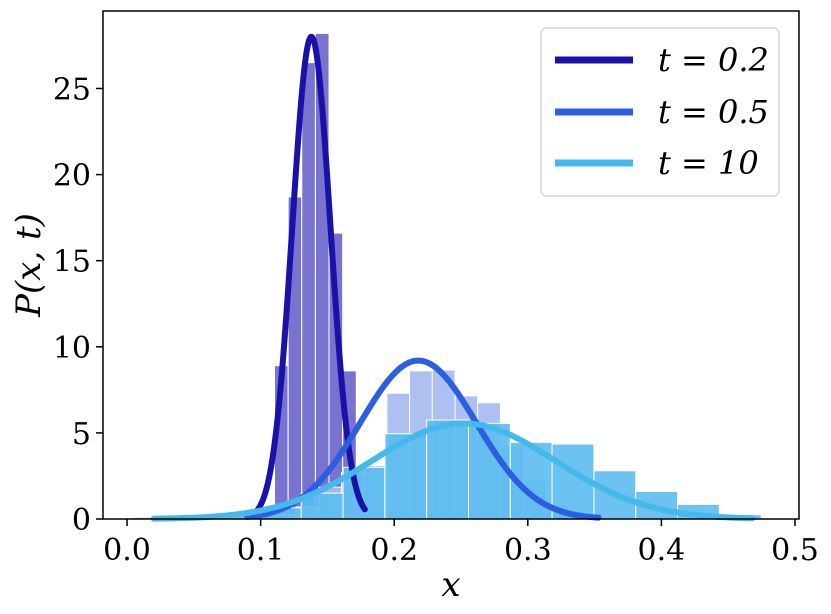 Image resolution: width=831 pixels, height=614 pixels. I want to click on legend-label-t02: t = 0.2, so click(713, 60).